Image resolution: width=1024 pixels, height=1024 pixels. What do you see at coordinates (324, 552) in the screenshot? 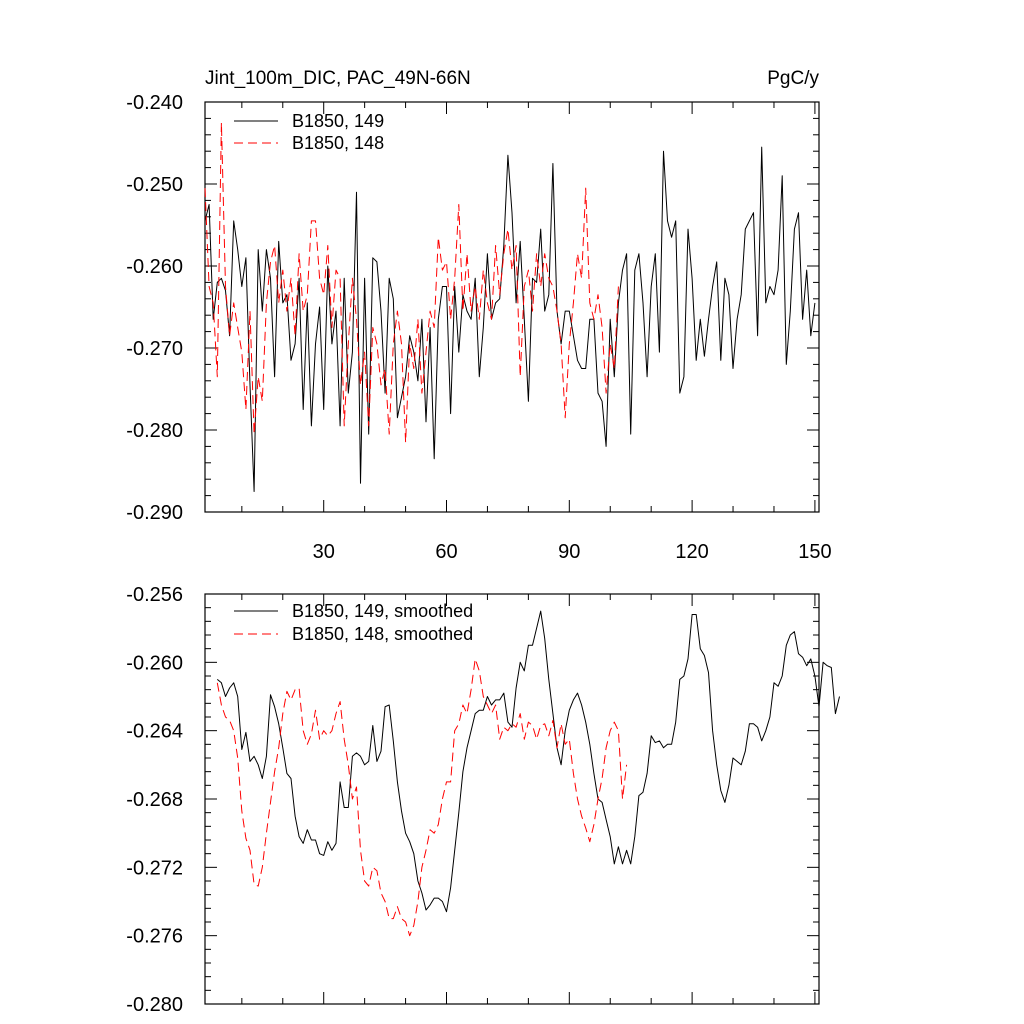
I see `x-tick-label: 30` at bounding box center [324, 552].